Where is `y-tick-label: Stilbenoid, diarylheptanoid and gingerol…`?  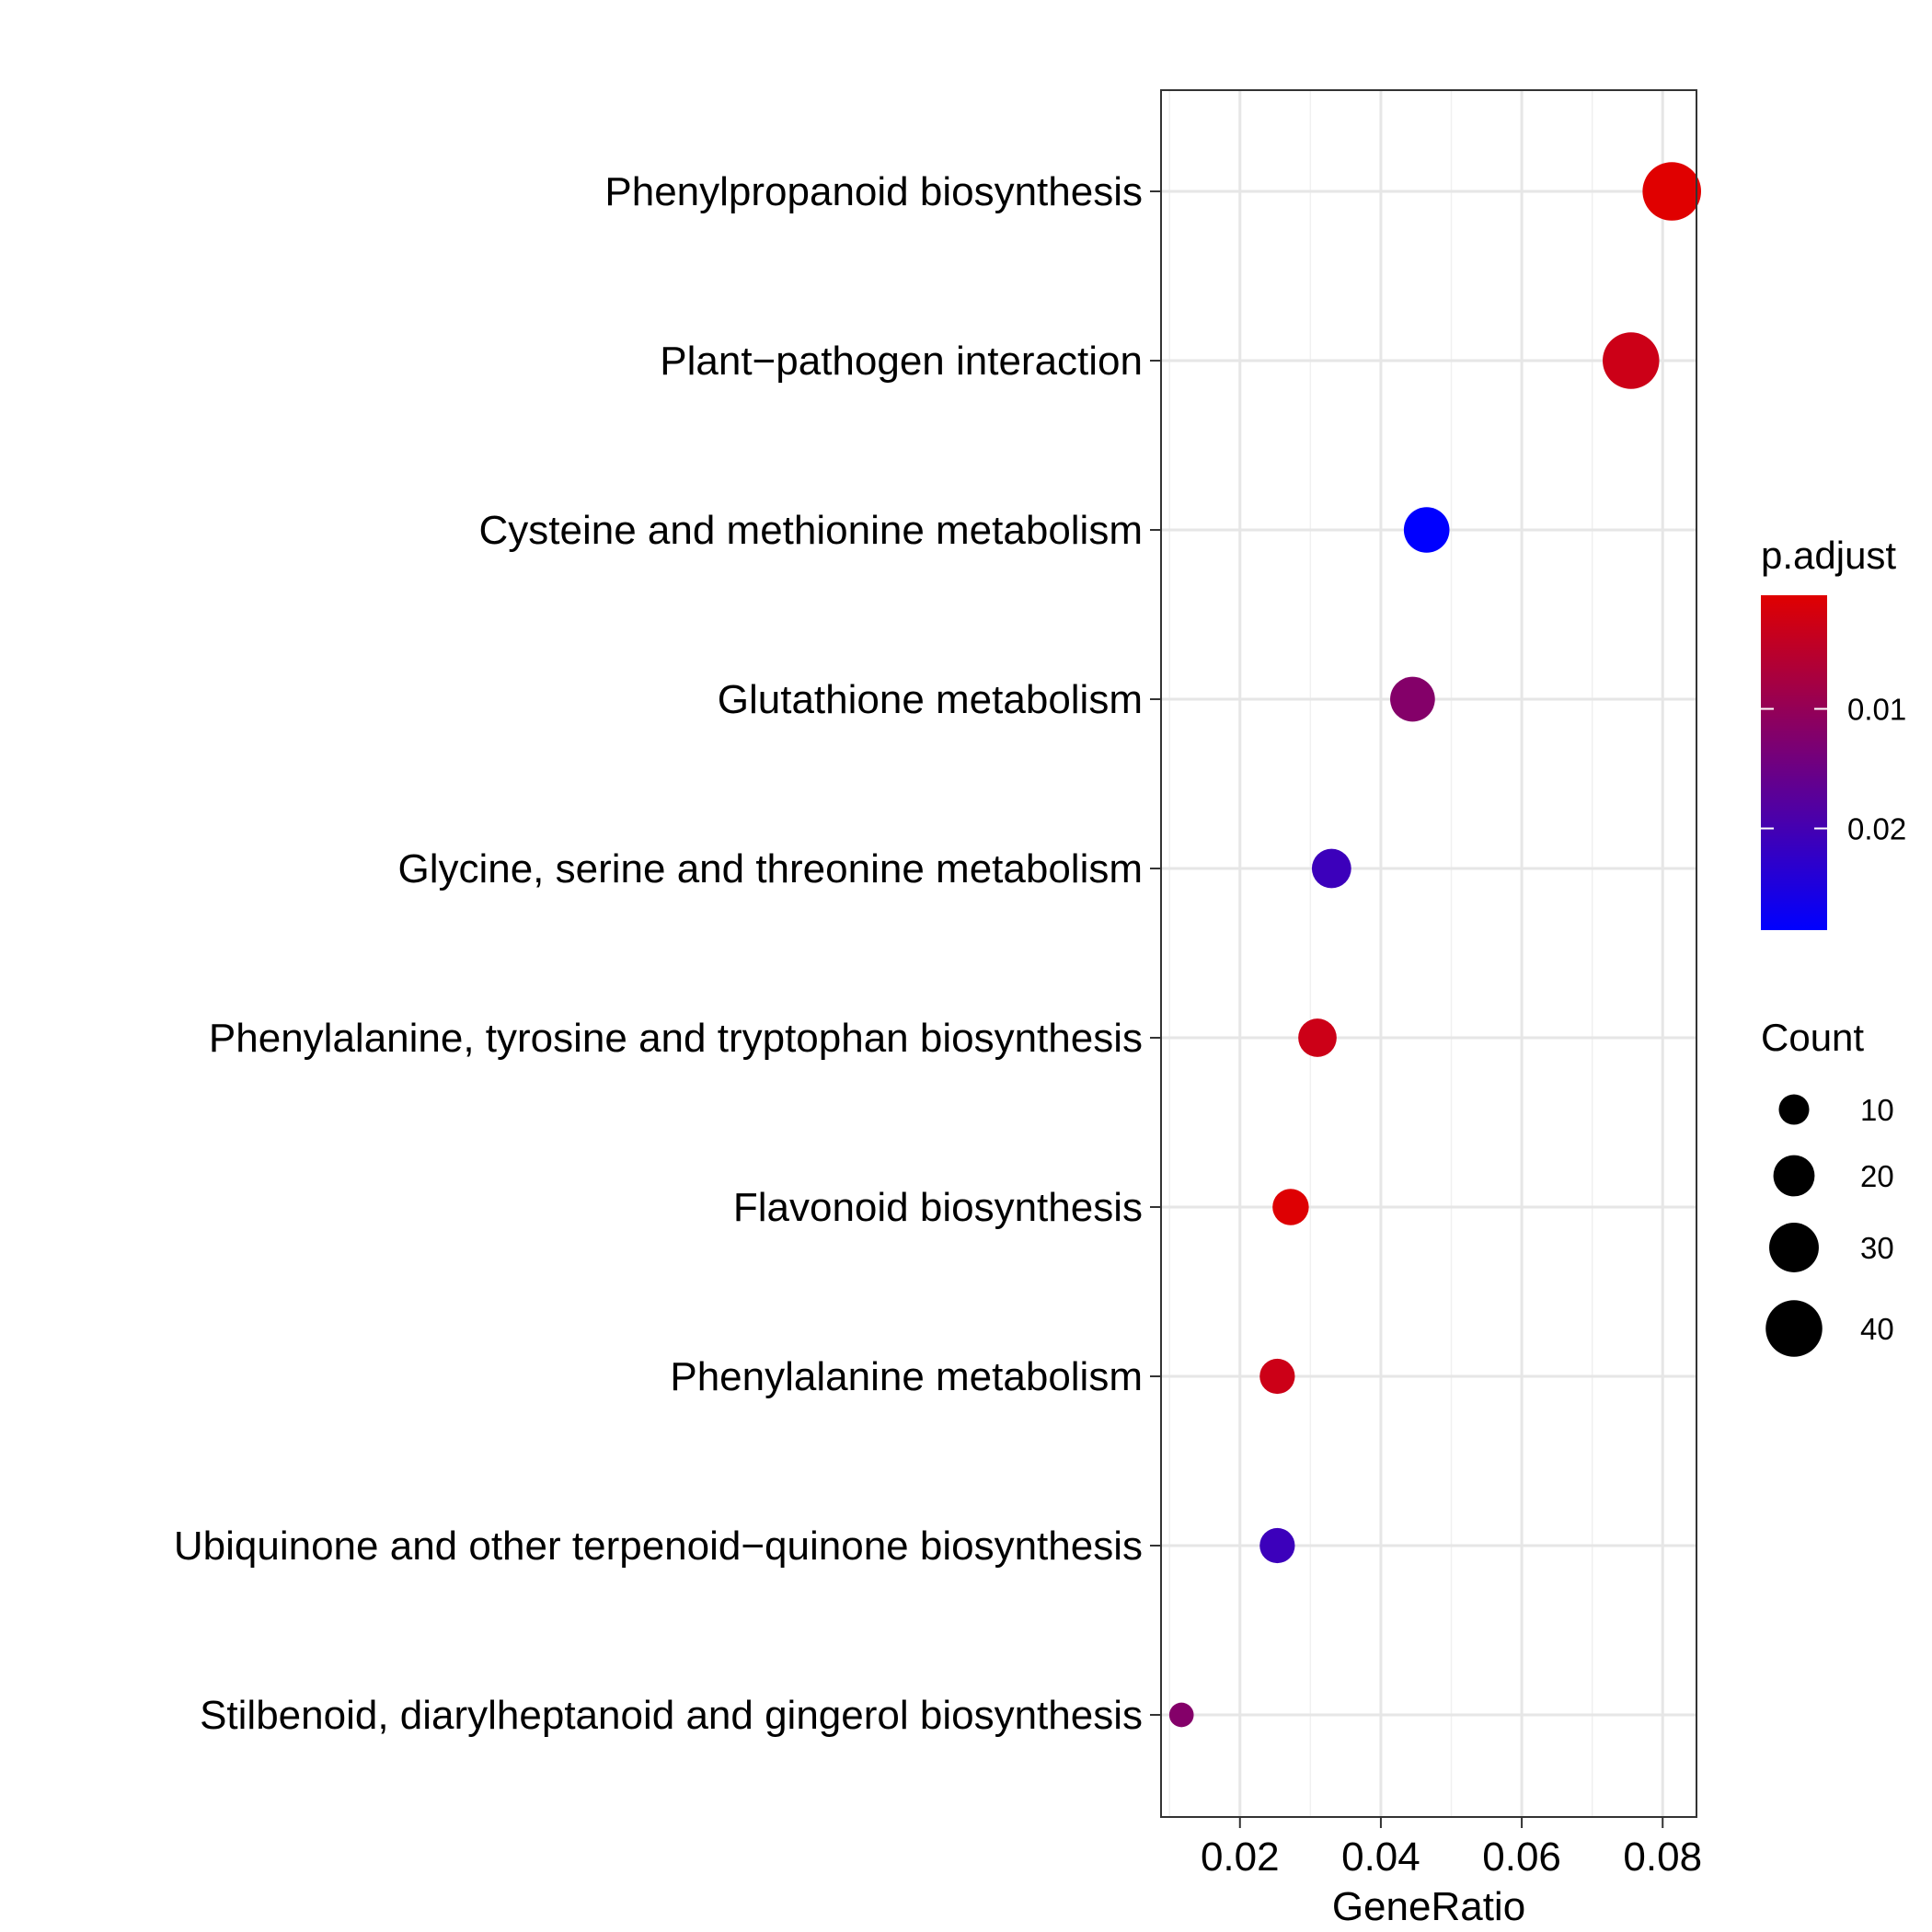 y-tick-label: Stilbenoid, diarylheptanoid and gingerol… is located at coordinates (671, 1715).